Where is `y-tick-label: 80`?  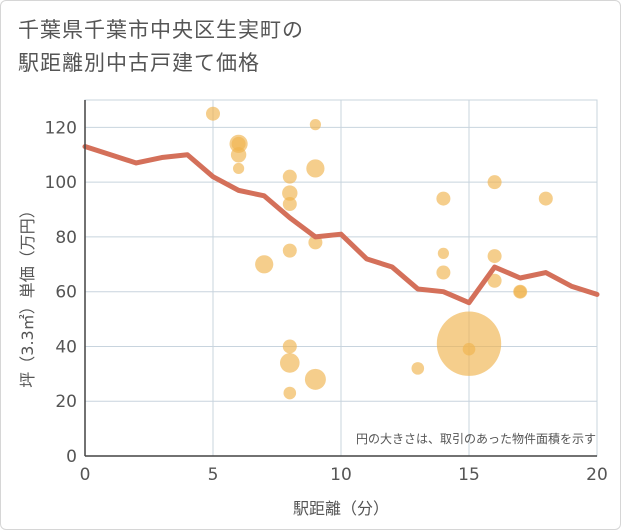 y-tick-label: 80 is located at coordinates (66, 238).